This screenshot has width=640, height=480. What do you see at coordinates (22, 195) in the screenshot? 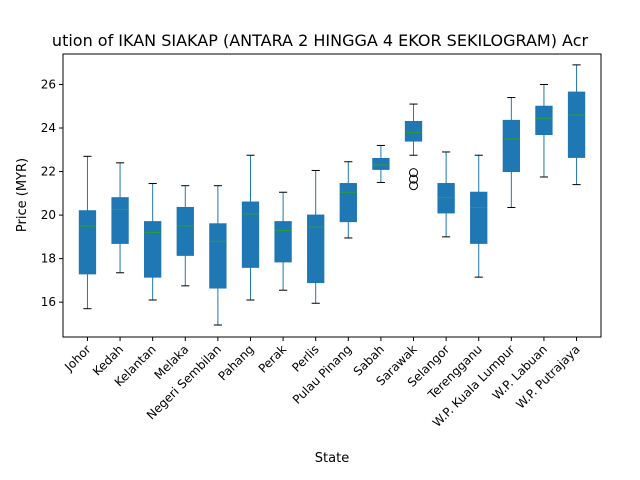
I see `y-axis-label: Price (MYR)` at bounding box center [22, 195].